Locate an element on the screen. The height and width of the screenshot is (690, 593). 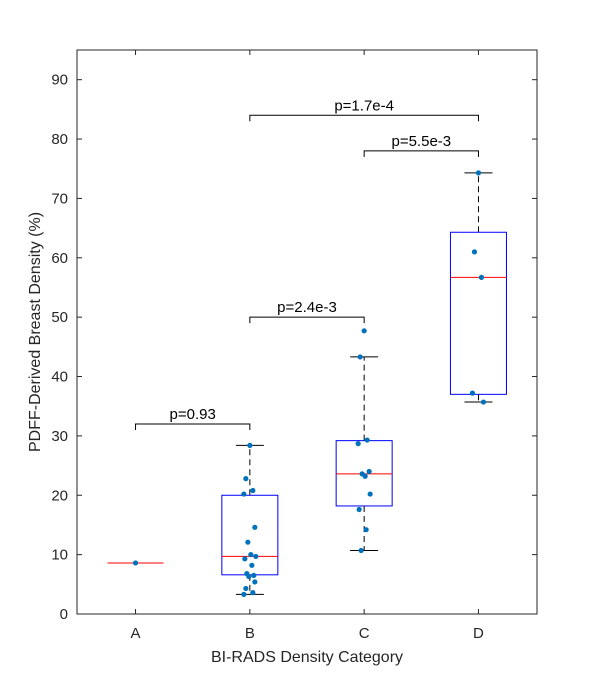
y-axis-label: PDFF-Derived Breast Density (%) is located at coordinates (35, 332).